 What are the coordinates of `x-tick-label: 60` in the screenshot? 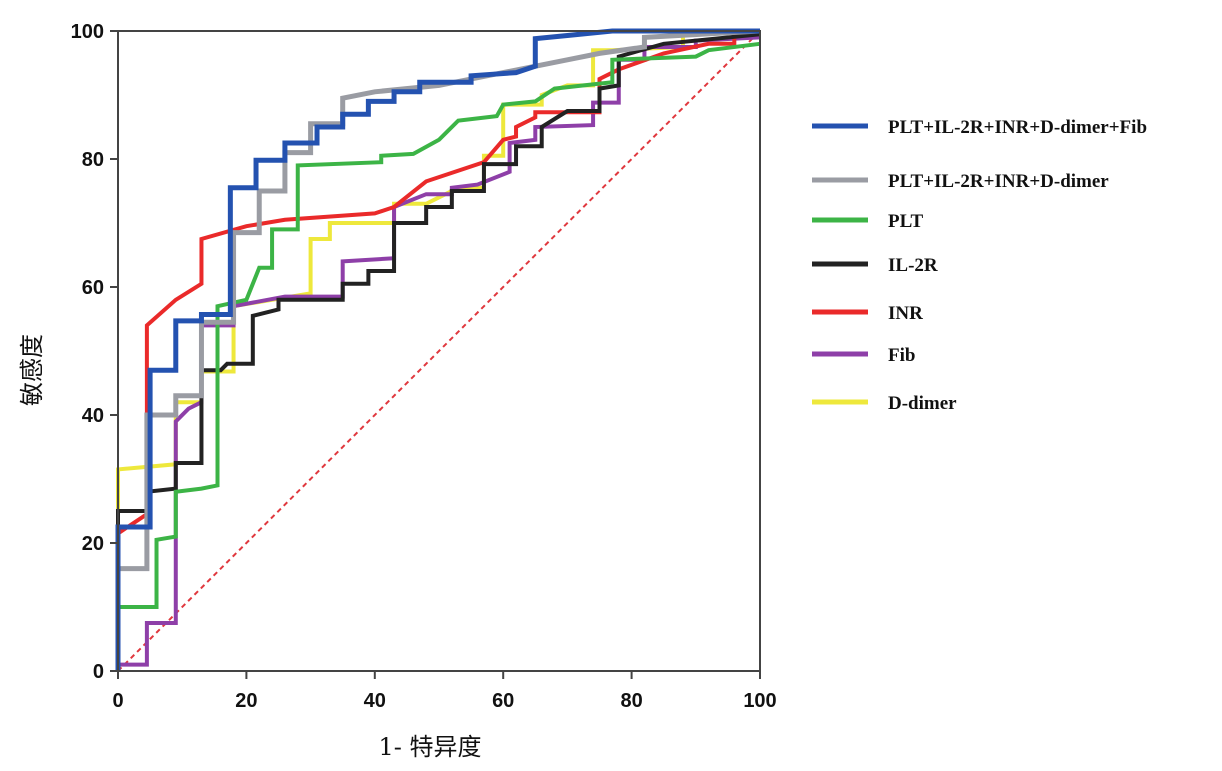 It's located at (503, 701).